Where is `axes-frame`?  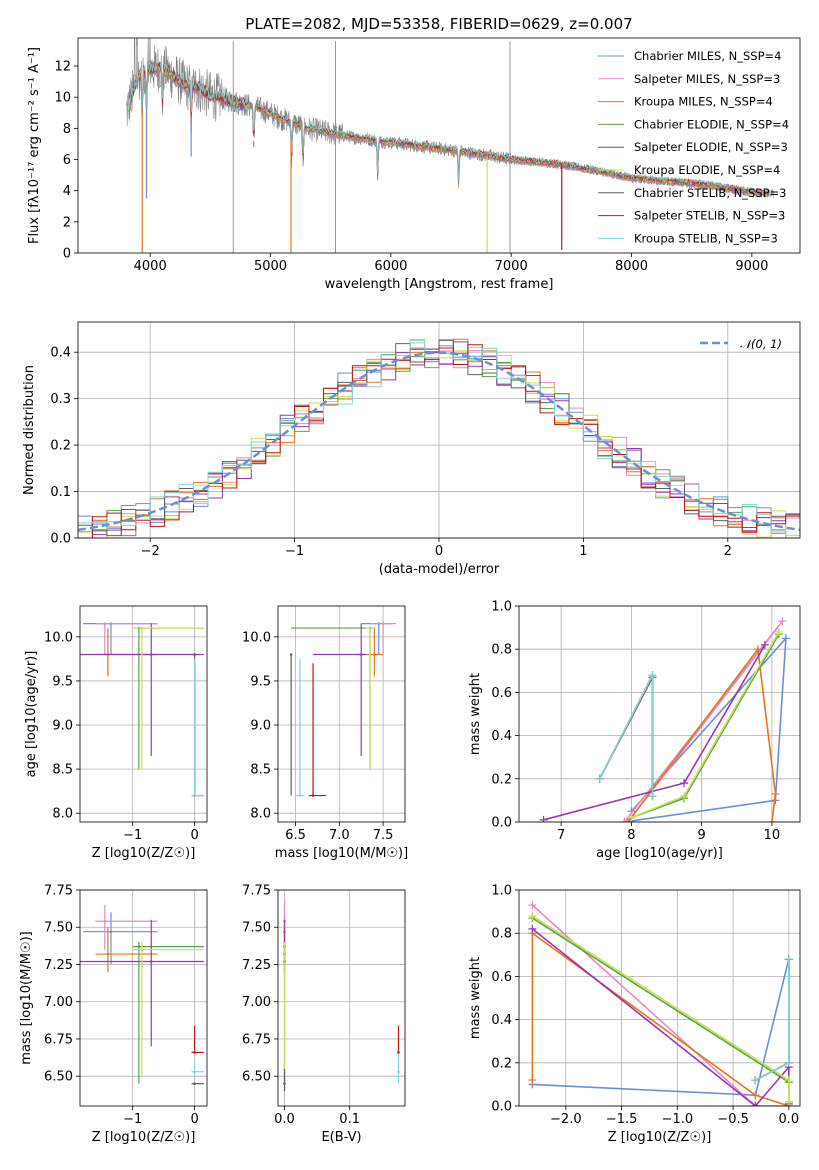 axes-frame is located at coordinates (341, 998).